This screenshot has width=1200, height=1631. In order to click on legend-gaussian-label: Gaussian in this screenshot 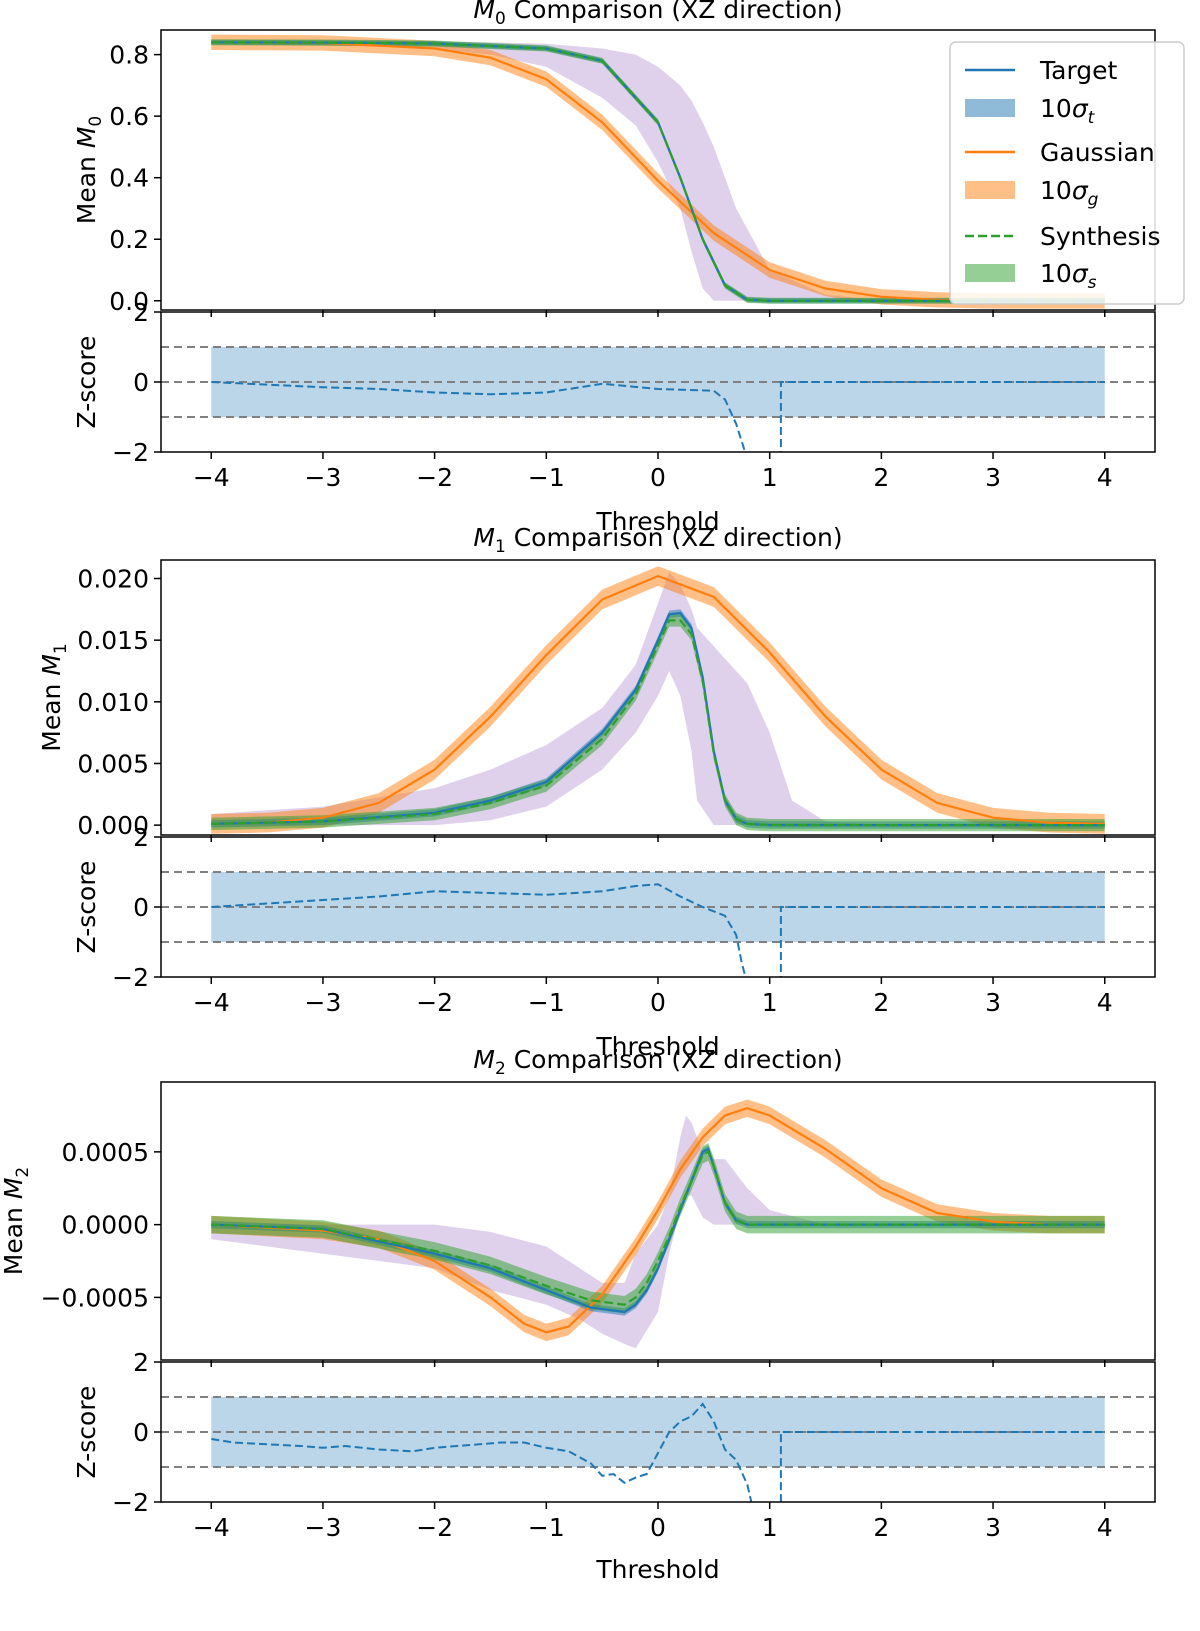, I will do `click(1097, 152)`.